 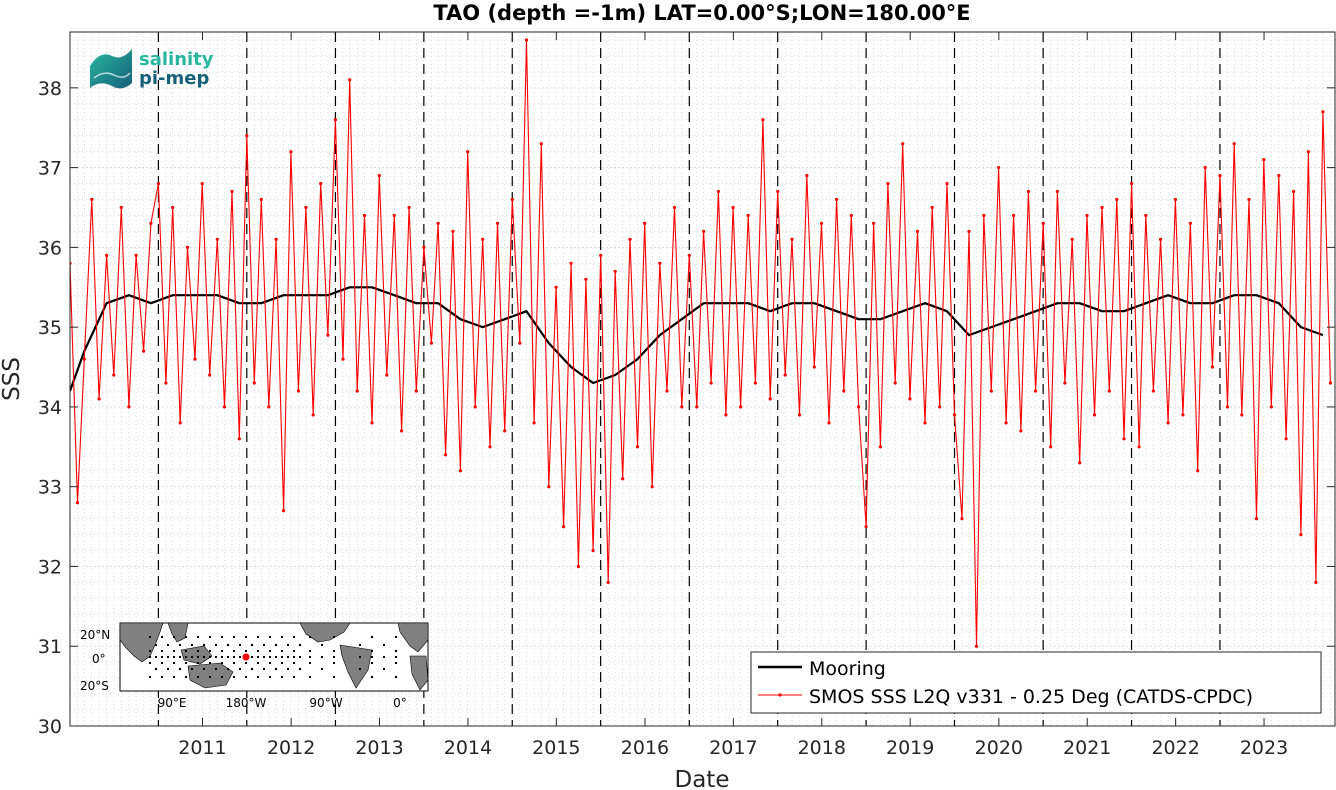 I want to click on y-axis-label: SSS, so click(x=12, y=379).